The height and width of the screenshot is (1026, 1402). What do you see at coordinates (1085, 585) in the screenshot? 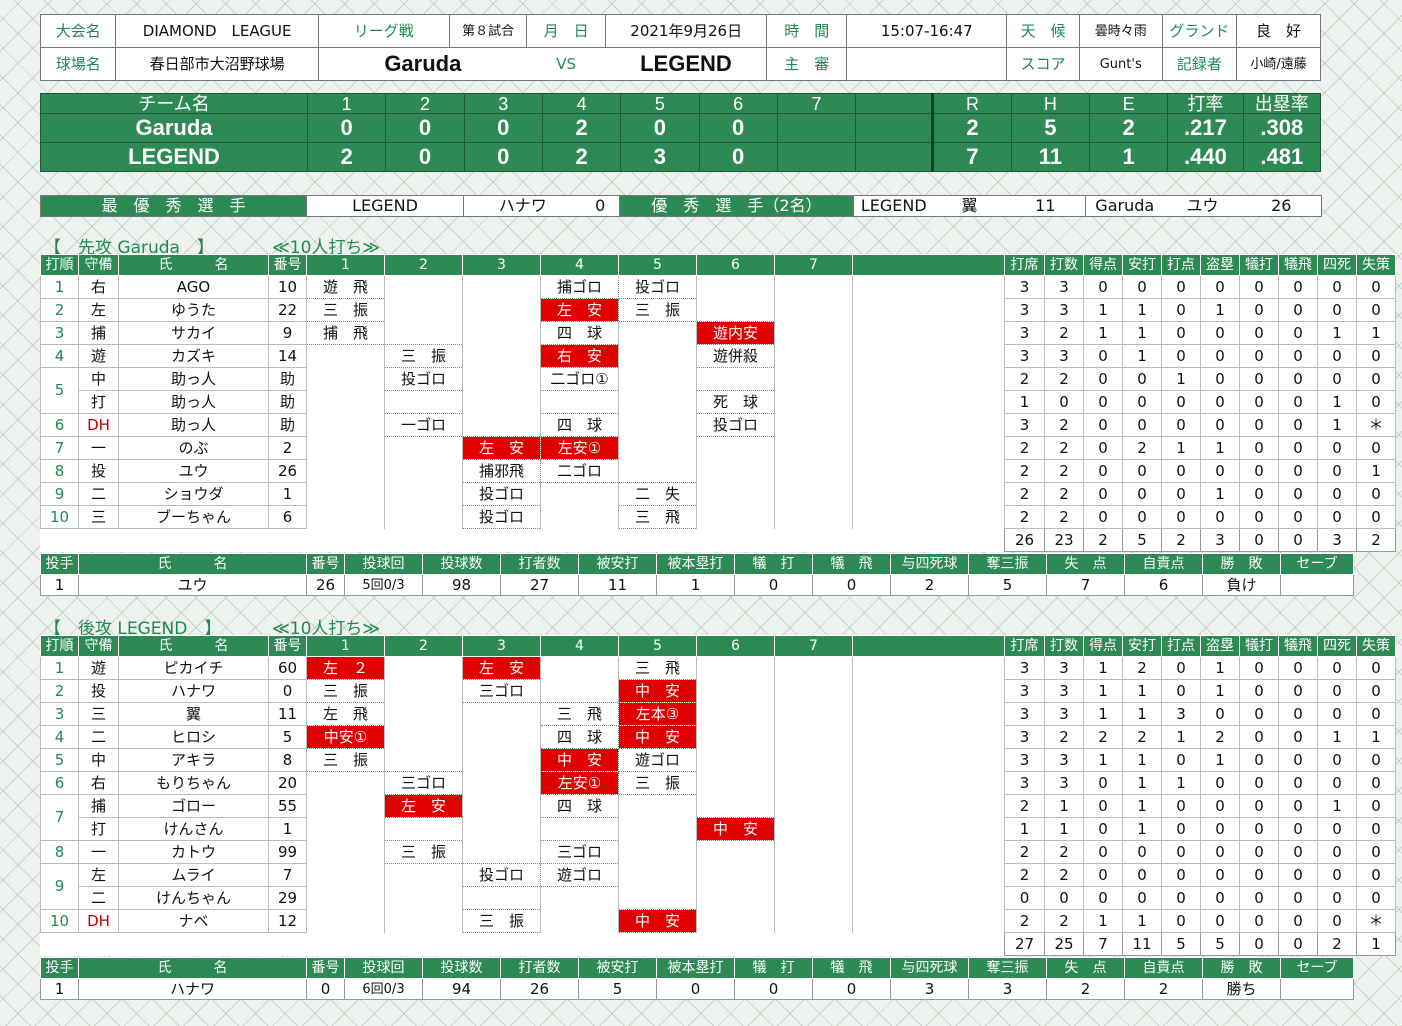
I see `pitching-stat: 7` at bounding box center [1085, 585].